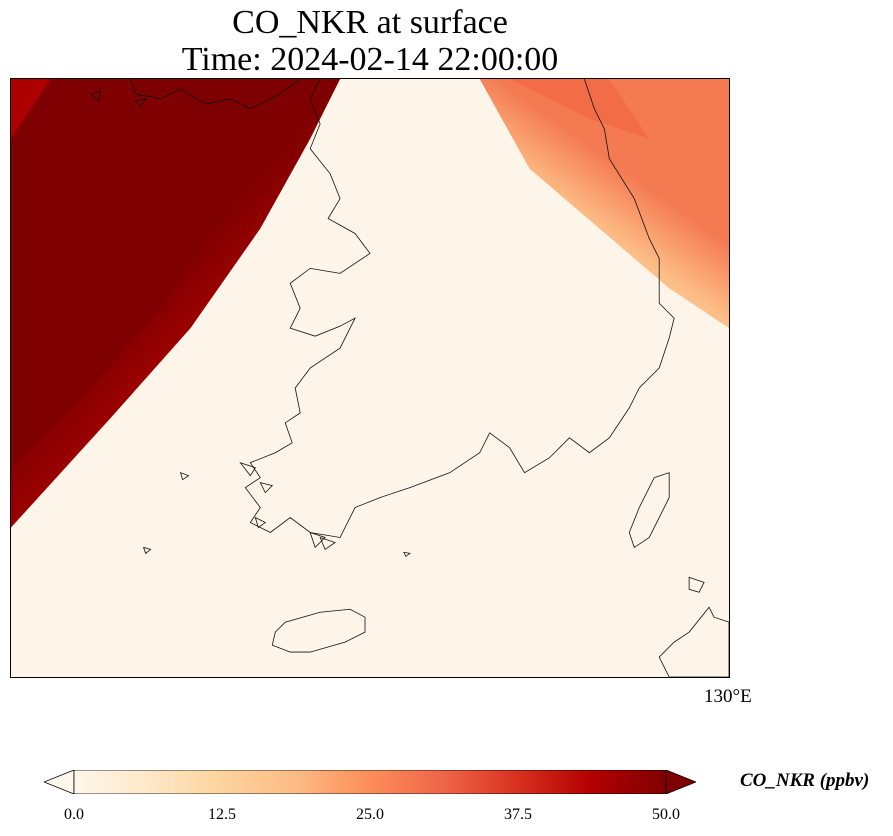 This screenshot has height=836, width=893. I want to click on colorbar-body, so click(370, 782).